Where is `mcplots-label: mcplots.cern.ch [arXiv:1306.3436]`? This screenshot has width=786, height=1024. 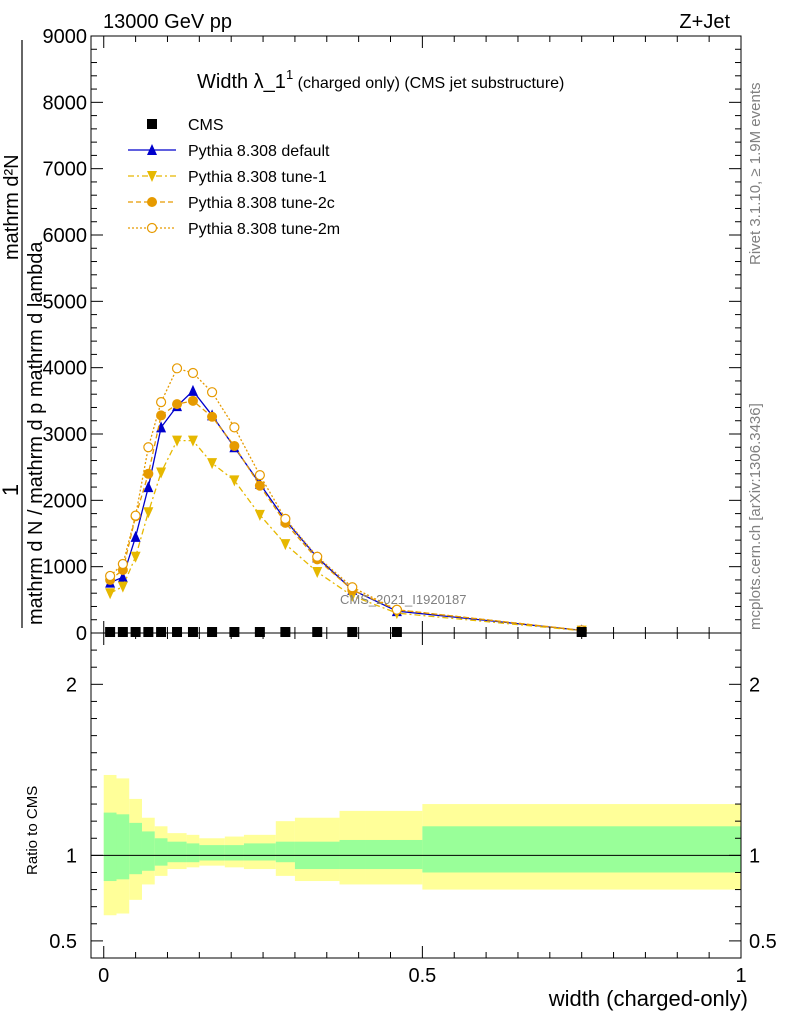 mcplots-label: mcplots.cern.ch [arXiv:1306.3436] is located at coordinates (755, 516).